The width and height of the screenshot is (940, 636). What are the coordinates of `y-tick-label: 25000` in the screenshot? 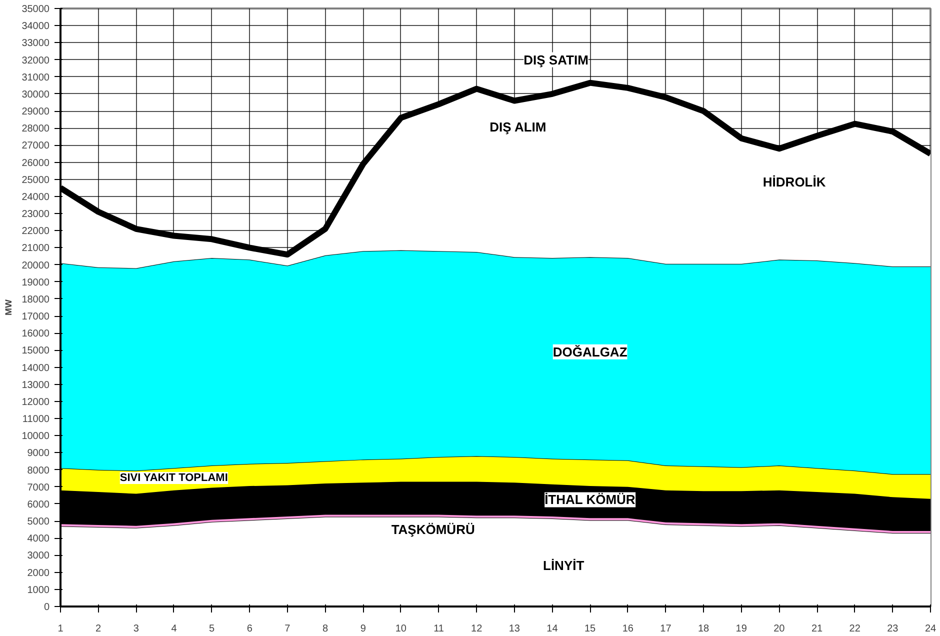 It's located at (36, 180).